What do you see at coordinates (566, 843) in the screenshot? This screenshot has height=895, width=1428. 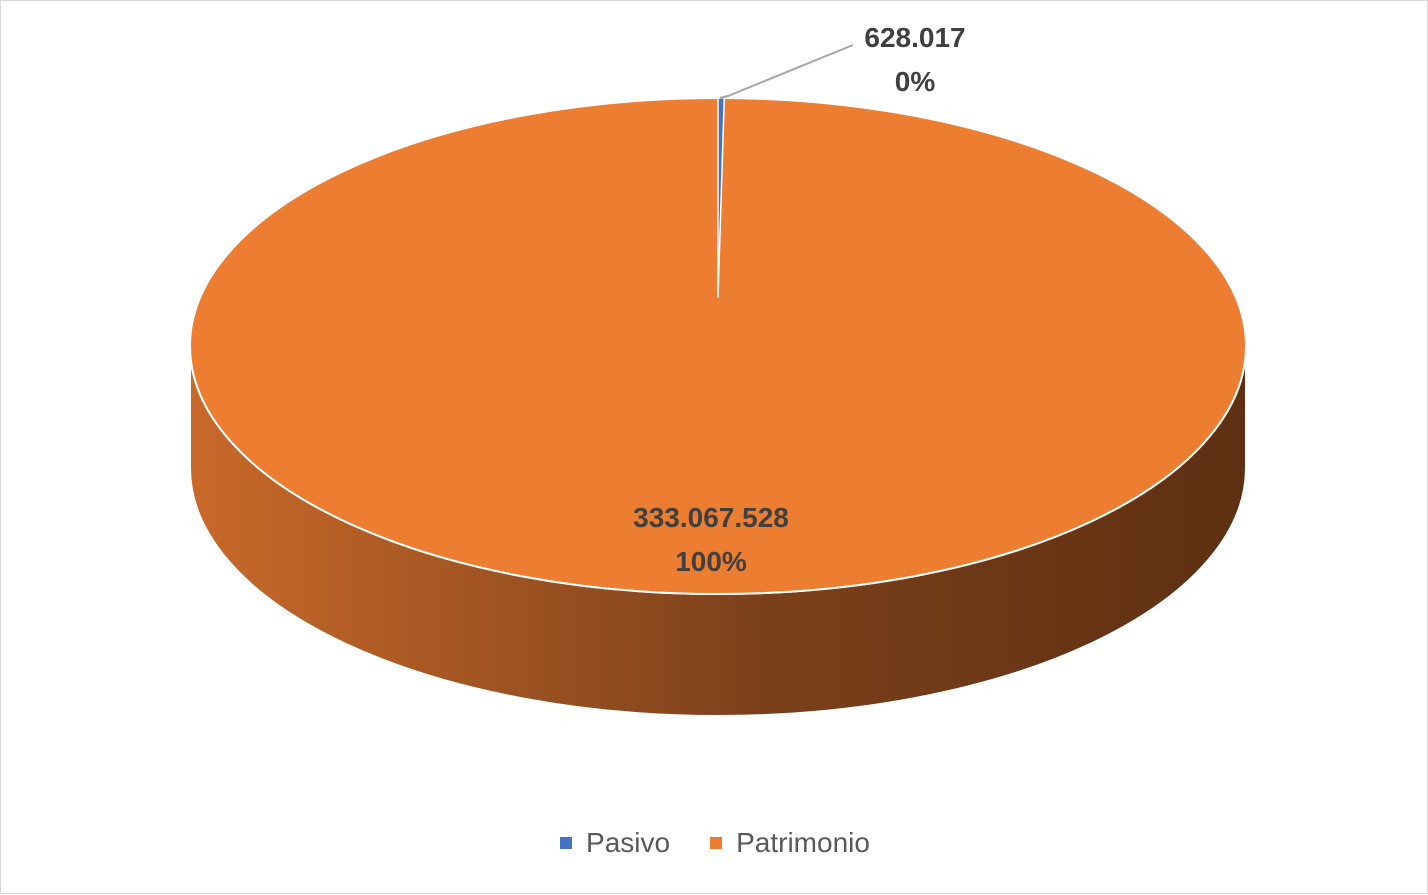 I see `legend-swatch-pasivo` at bounding box center [566, 843].